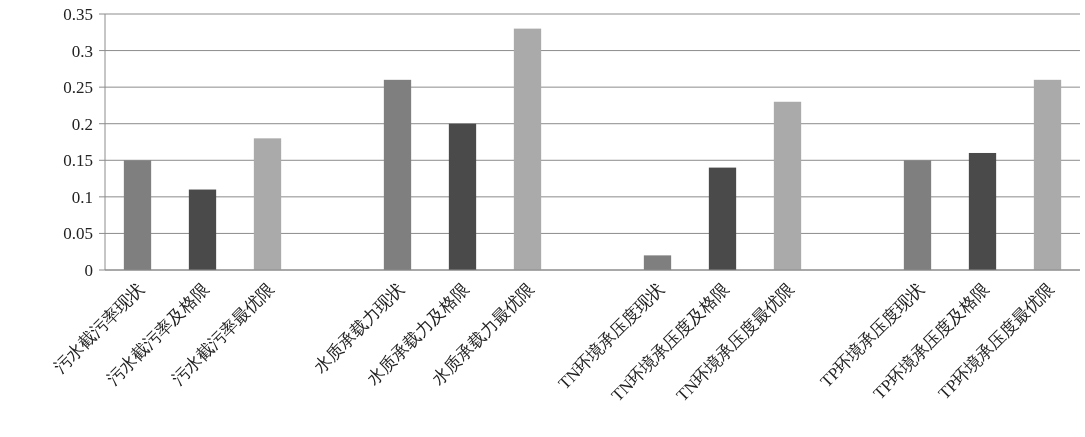  I want to click on y-tick-label: 0.2, so click(82, 124).